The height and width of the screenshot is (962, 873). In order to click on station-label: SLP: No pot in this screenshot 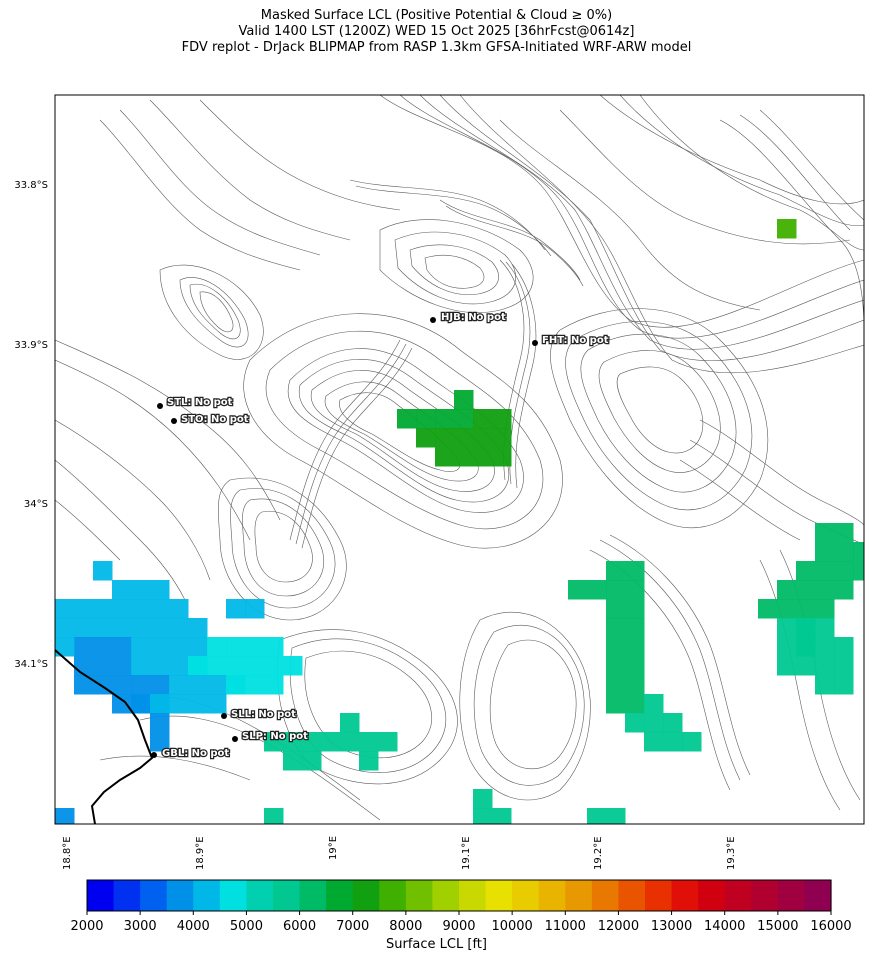, I will do `click(275, 736)`.